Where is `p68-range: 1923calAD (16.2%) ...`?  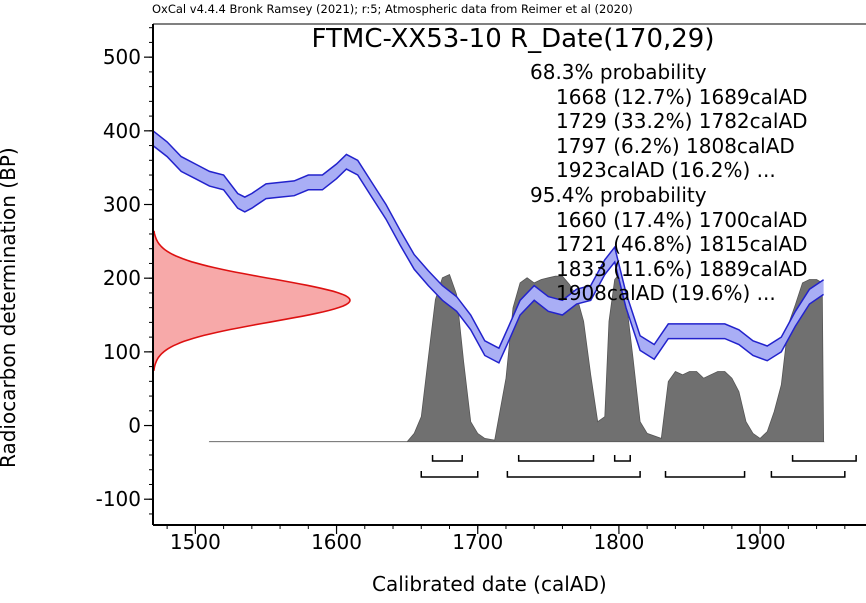 p68-range: 1923calAD (16.2%) ... is located at coordinates (666, 170).